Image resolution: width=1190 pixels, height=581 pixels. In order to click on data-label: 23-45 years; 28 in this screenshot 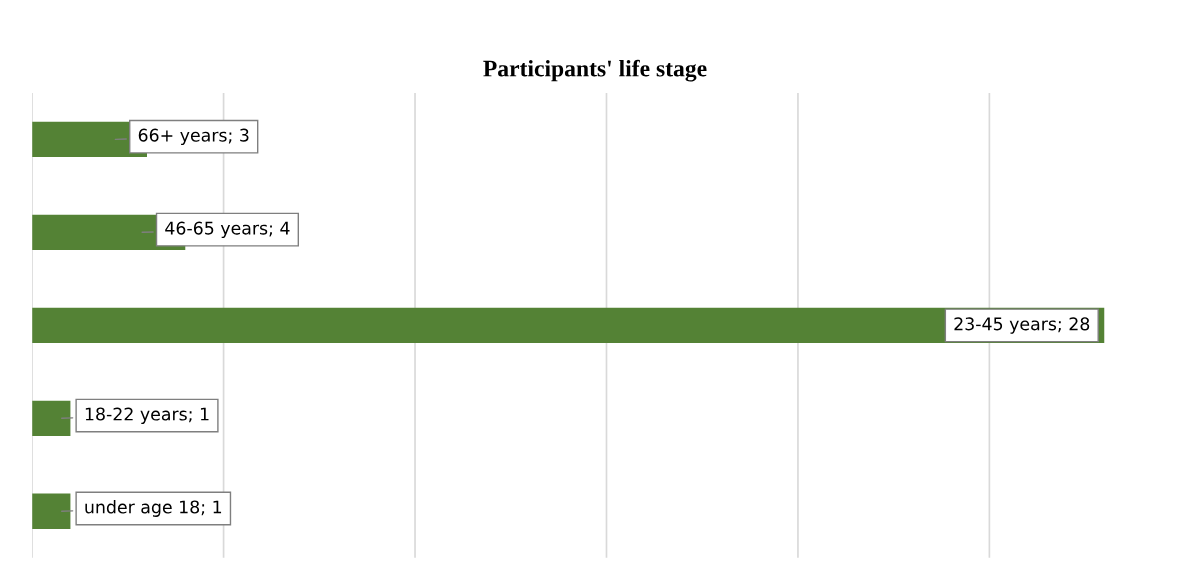, I will do `click(1022, 325)`.